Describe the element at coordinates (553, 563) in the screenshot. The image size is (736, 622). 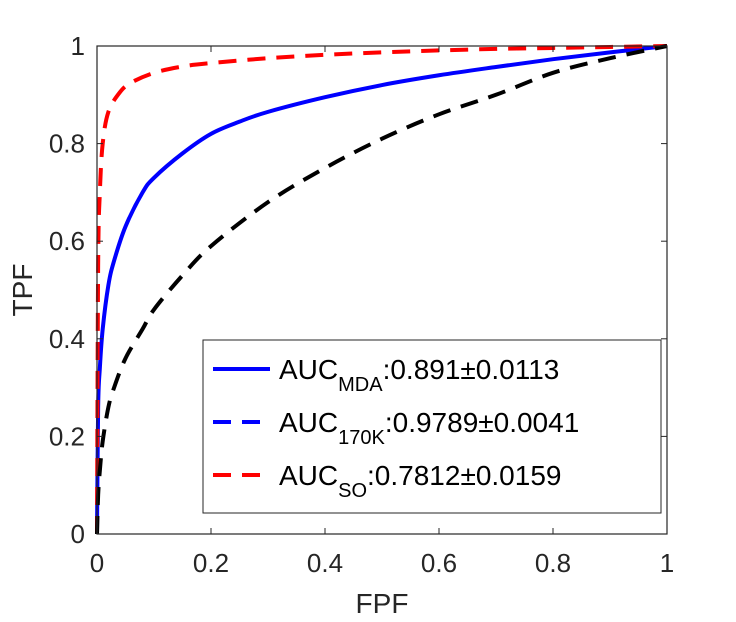
I see `x-tick-label: 0.8` at that location.